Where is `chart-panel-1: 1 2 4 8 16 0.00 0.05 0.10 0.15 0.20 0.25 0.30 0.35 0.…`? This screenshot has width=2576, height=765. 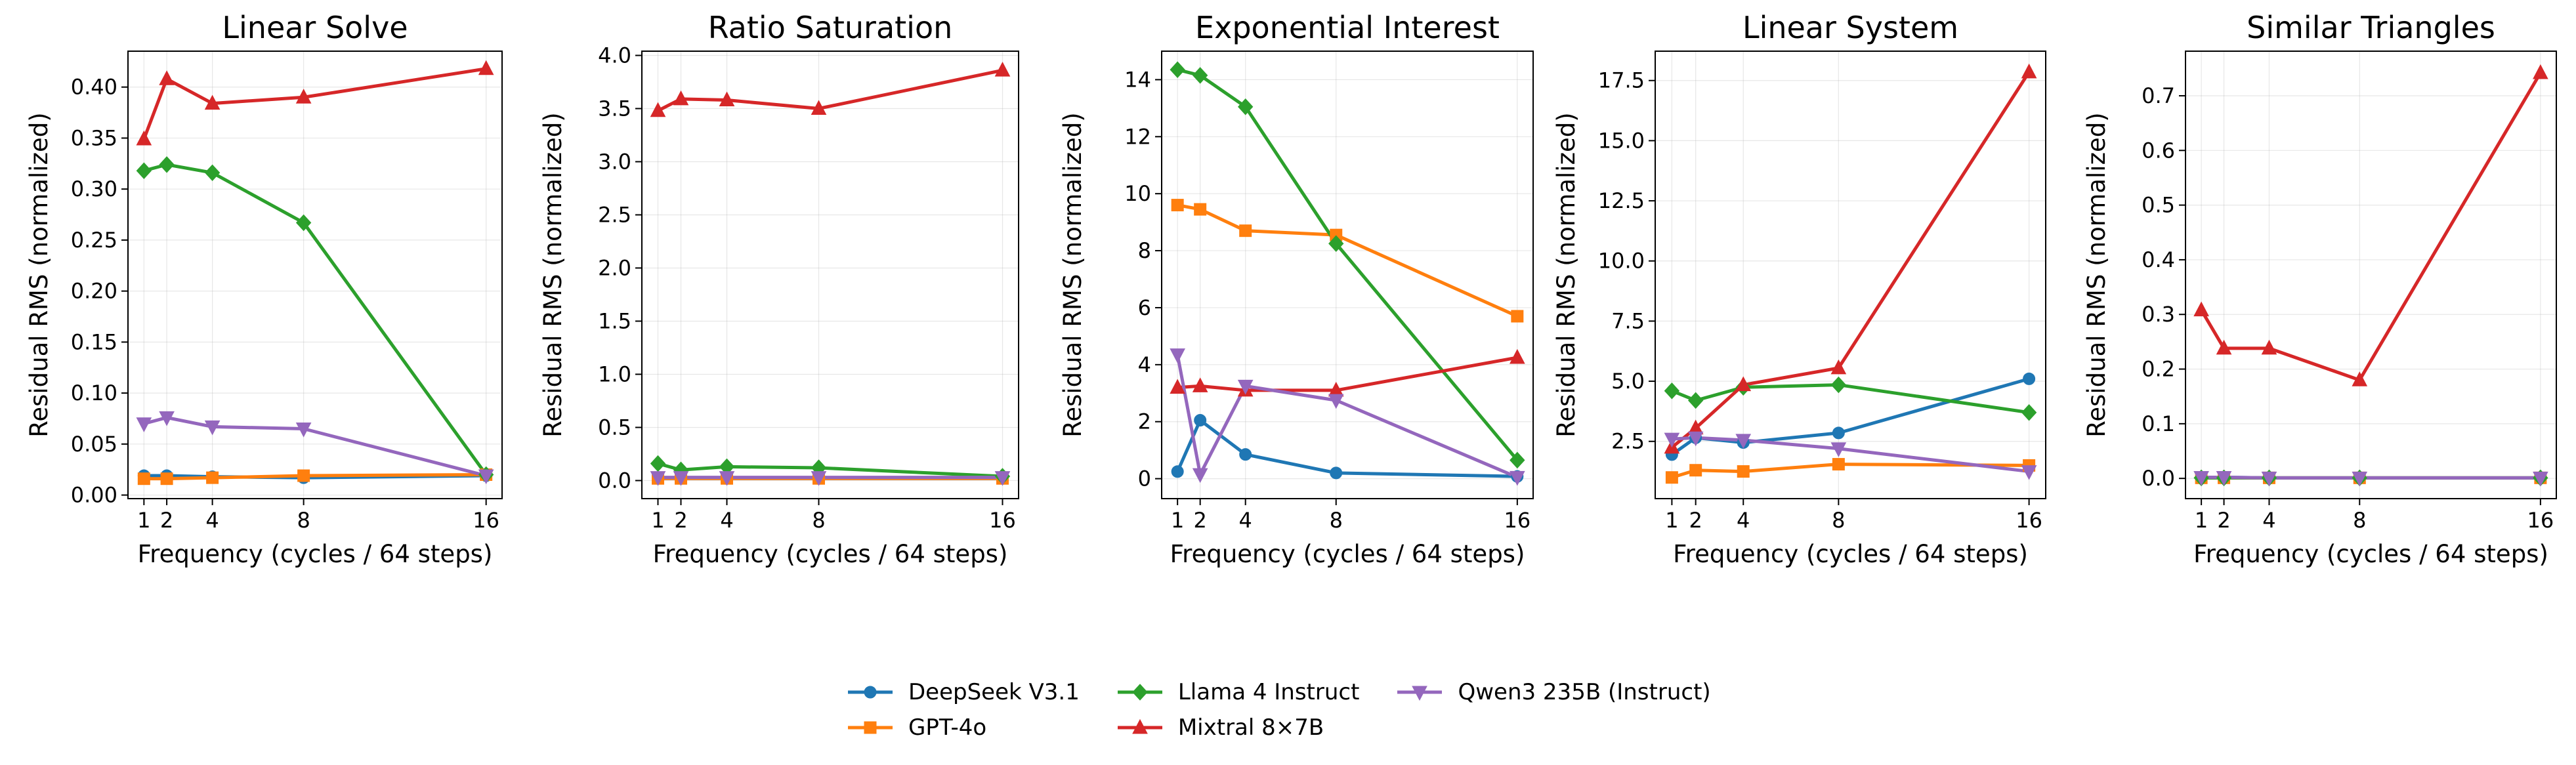
chart-panel-1: 1 2 4 8 16 0.00 0.05 0.10 0.15 0.20 0.25 0.30 0.35 0.… is located at coordinates (264, 289).